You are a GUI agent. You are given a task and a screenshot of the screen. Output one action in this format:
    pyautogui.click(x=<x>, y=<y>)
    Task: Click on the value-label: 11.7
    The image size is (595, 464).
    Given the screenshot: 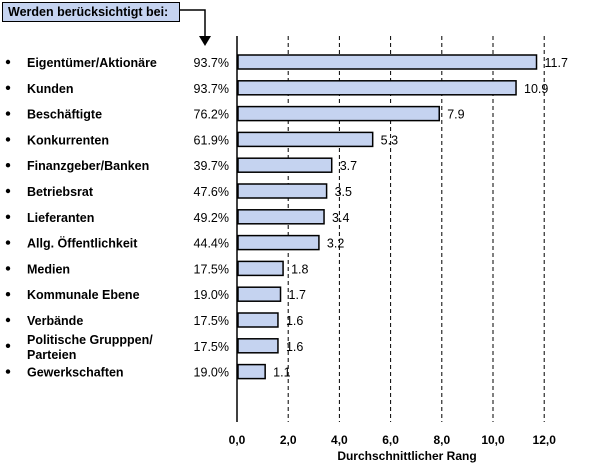 What is the action you would take?
    pyautogui.click(x=556, y=63)
    